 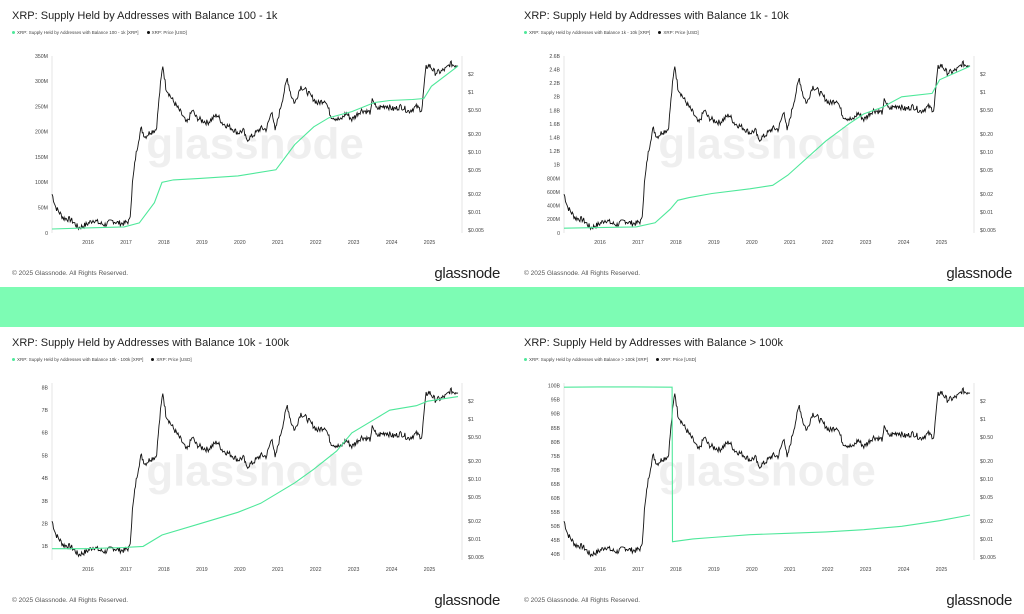 I want to click on x-tick-label: 2021, so click(x=278, y=570).